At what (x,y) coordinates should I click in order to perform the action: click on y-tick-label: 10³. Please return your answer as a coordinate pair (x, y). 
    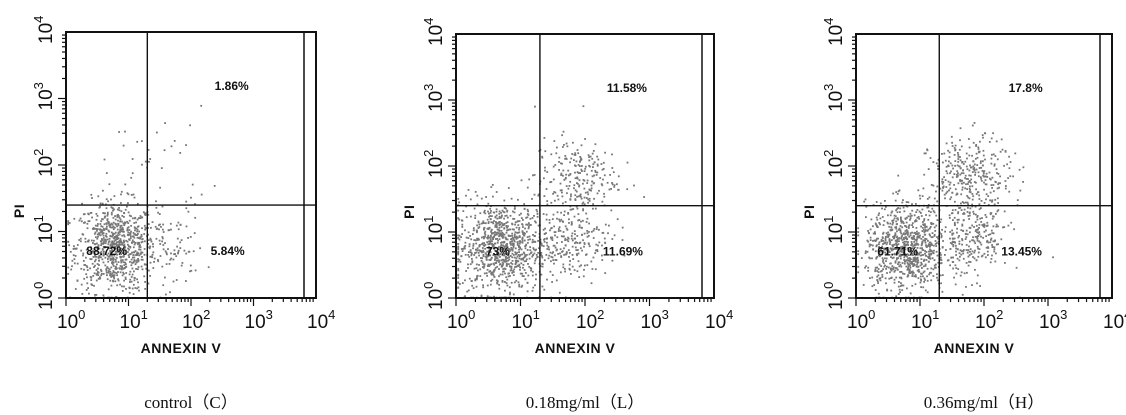
    Looking at the image, I should click on (44, 96).